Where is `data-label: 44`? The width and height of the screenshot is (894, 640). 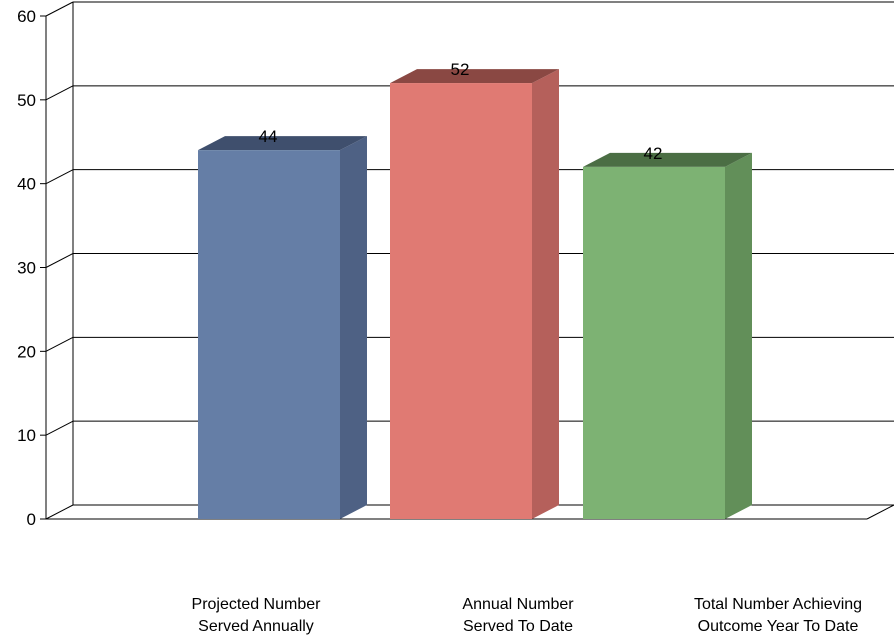
data-label: 44 is located at coordinates (268, 136).